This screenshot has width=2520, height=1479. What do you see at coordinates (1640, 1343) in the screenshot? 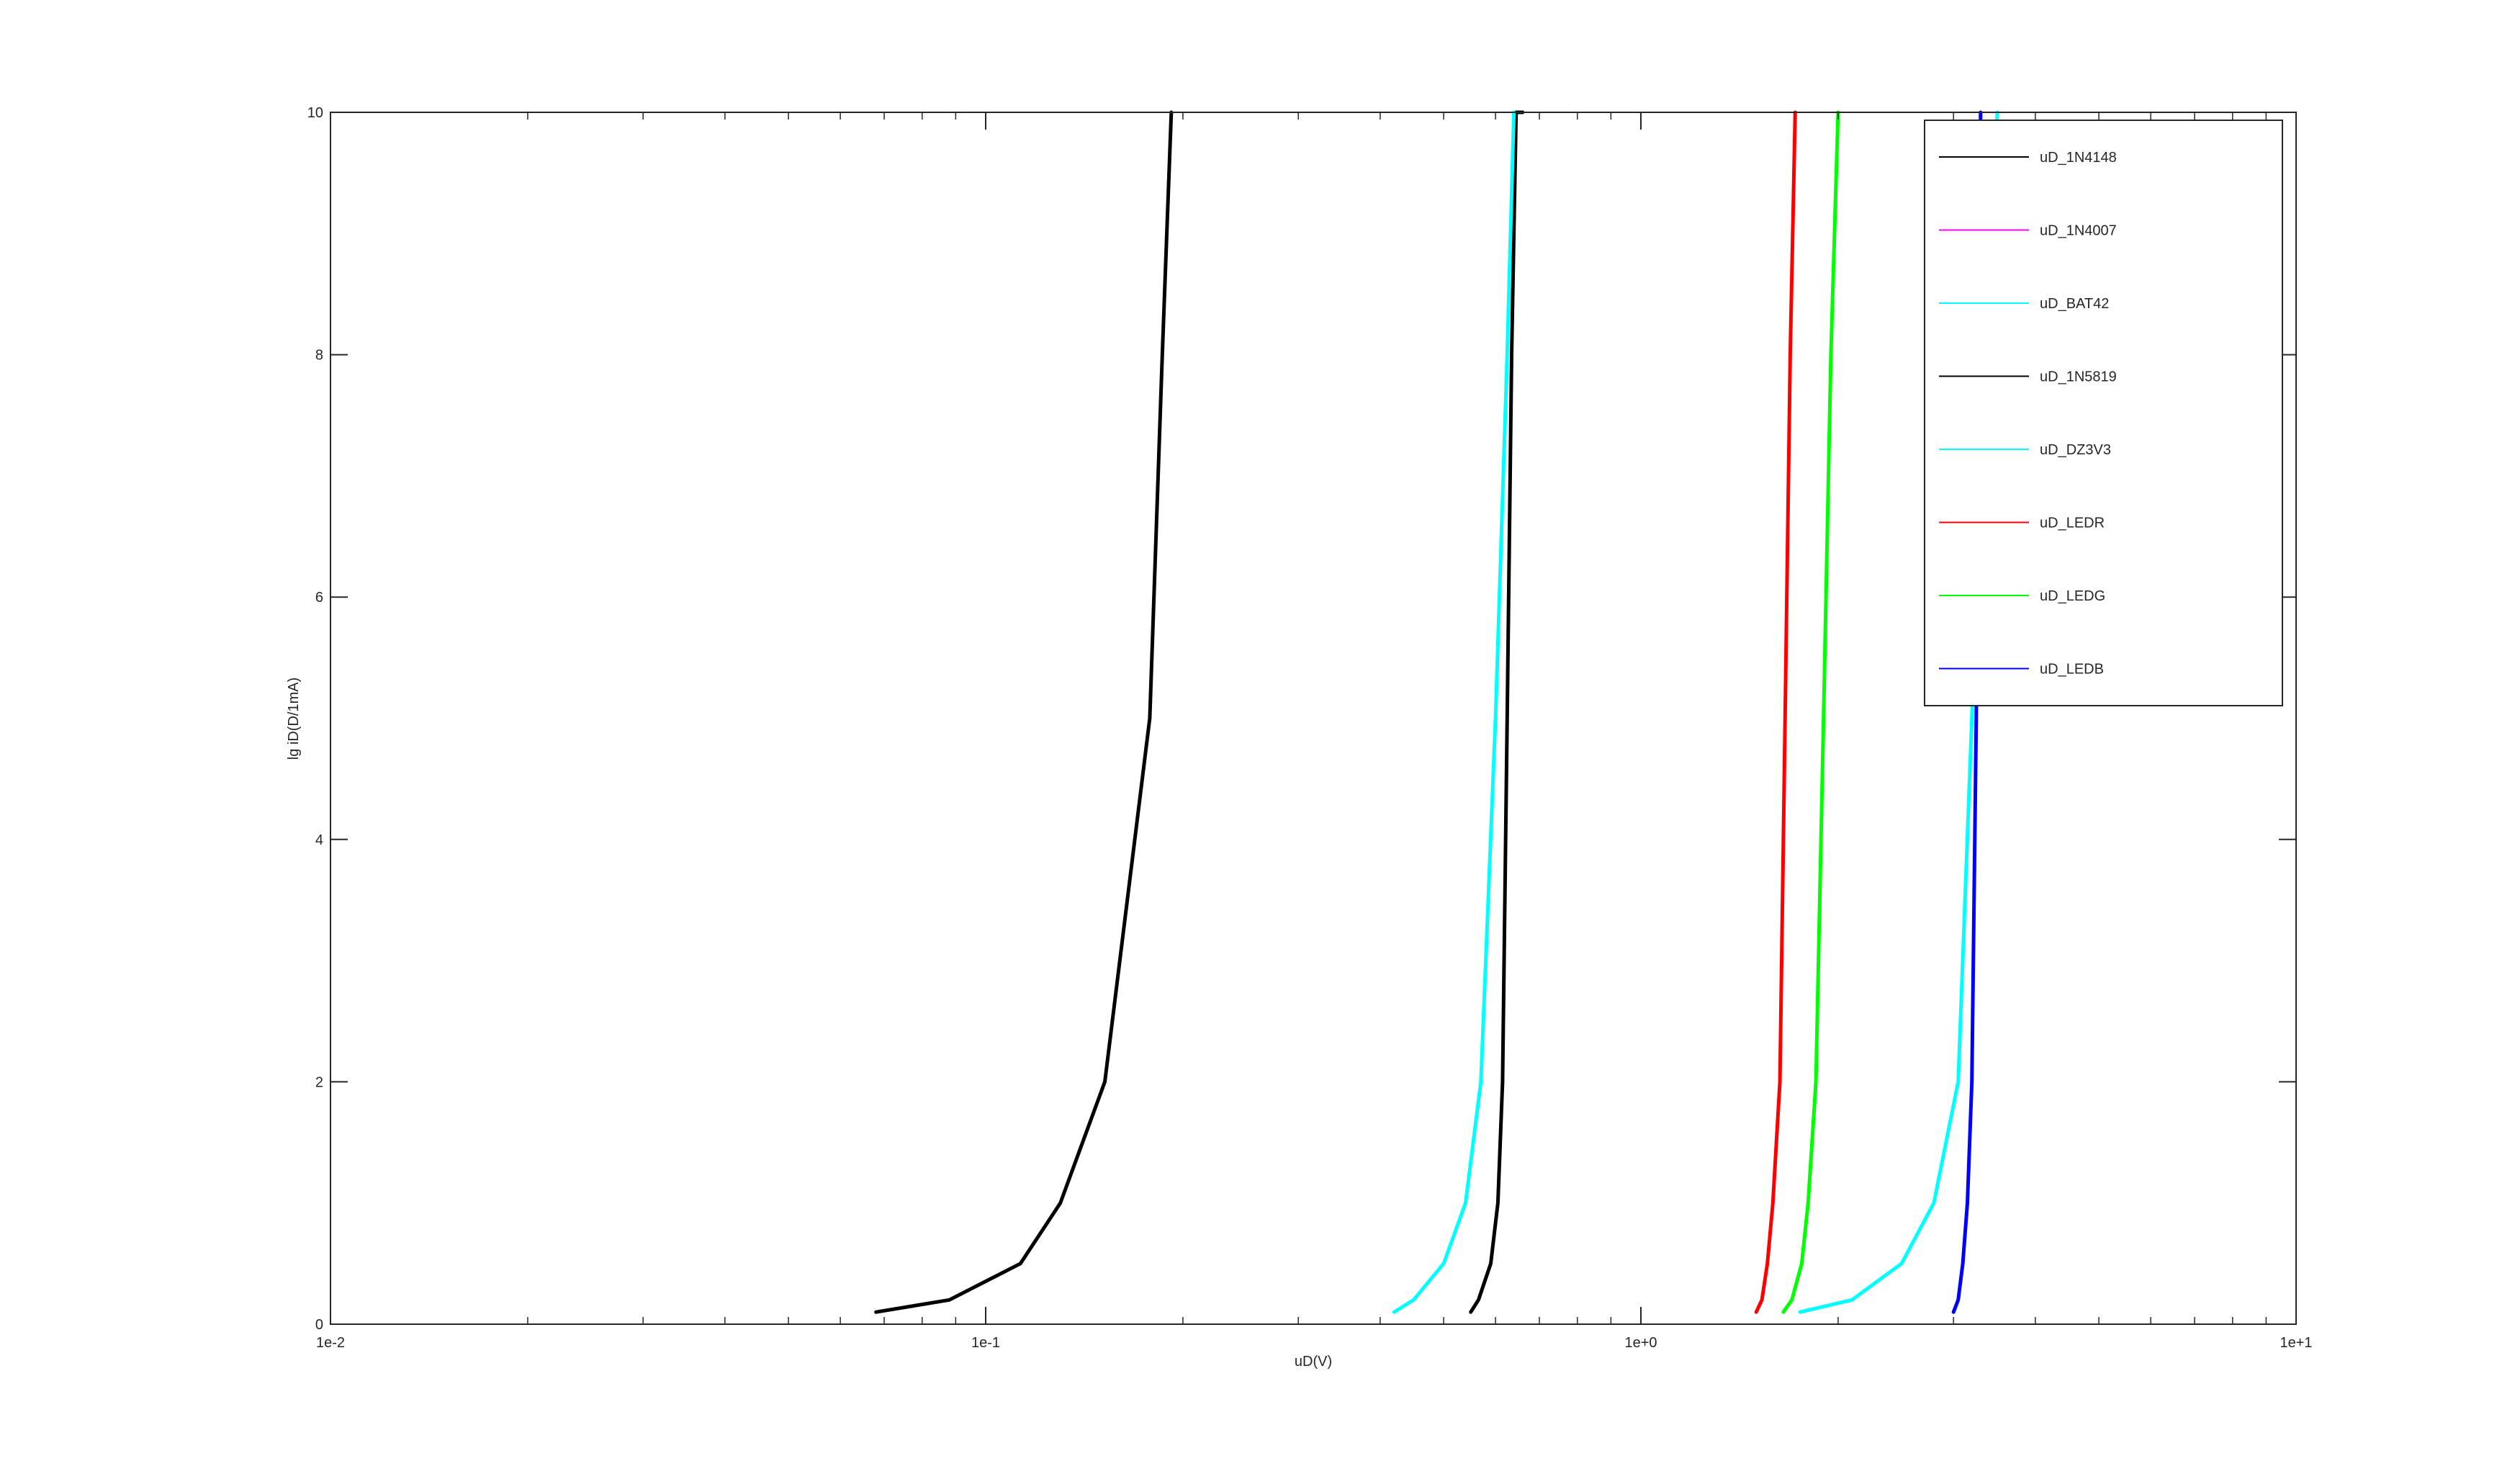
I see `x-tick-label: 1e+0` at bounding box center [1640, 1343].